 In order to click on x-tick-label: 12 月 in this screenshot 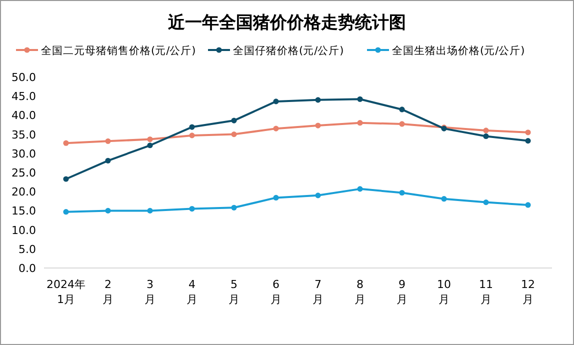, I will do `click(528, 292)`.